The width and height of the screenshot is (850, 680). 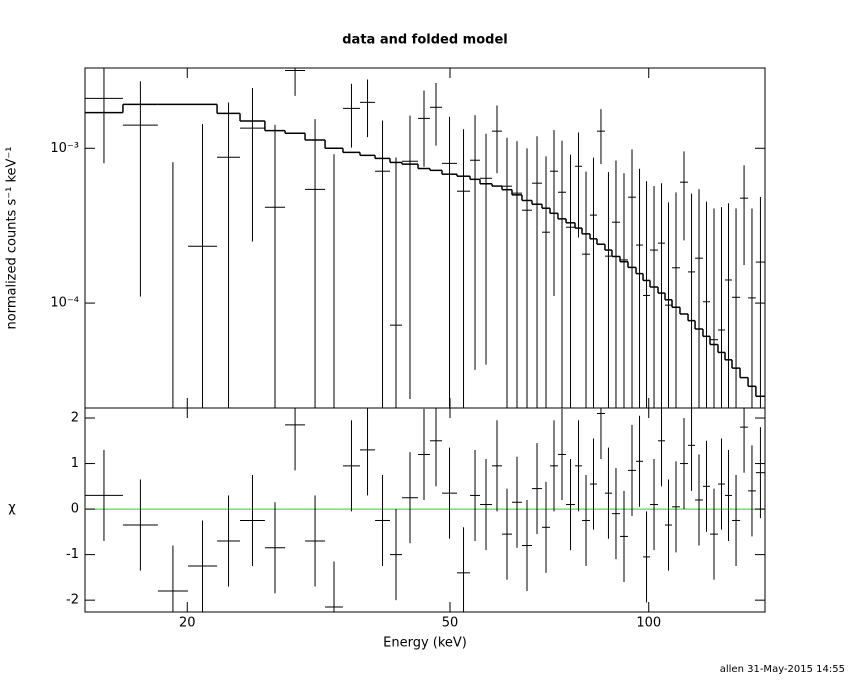 I want to click on y-tick-label: -1, so click(x=72, y=554).